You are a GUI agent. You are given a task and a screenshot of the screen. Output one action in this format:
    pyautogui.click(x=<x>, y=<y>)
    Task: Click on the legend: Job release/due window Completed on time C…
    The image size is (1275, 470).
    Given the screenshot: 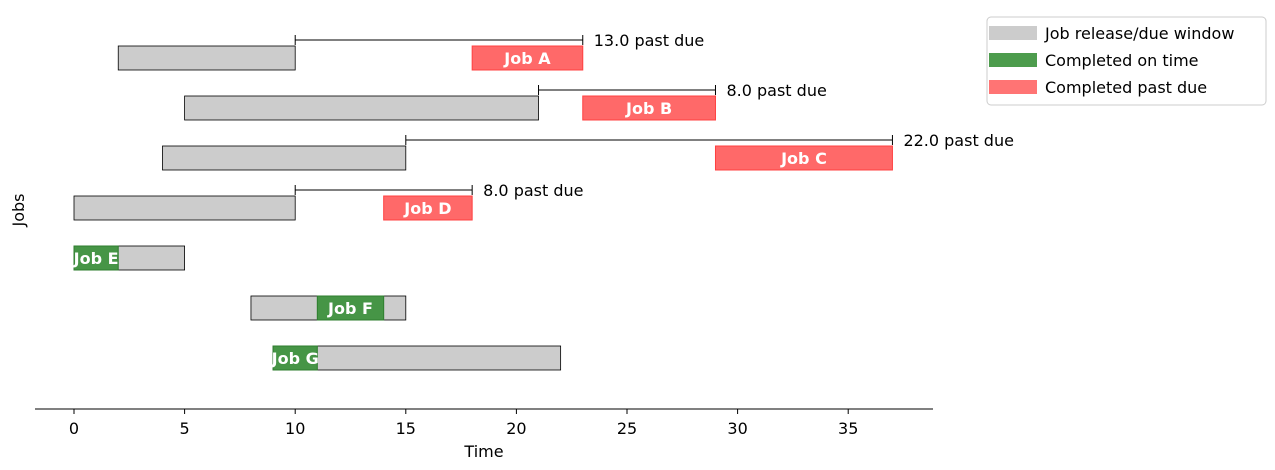 What is the action you would take?
    pyautogui.click(x=1126, y=61)
    